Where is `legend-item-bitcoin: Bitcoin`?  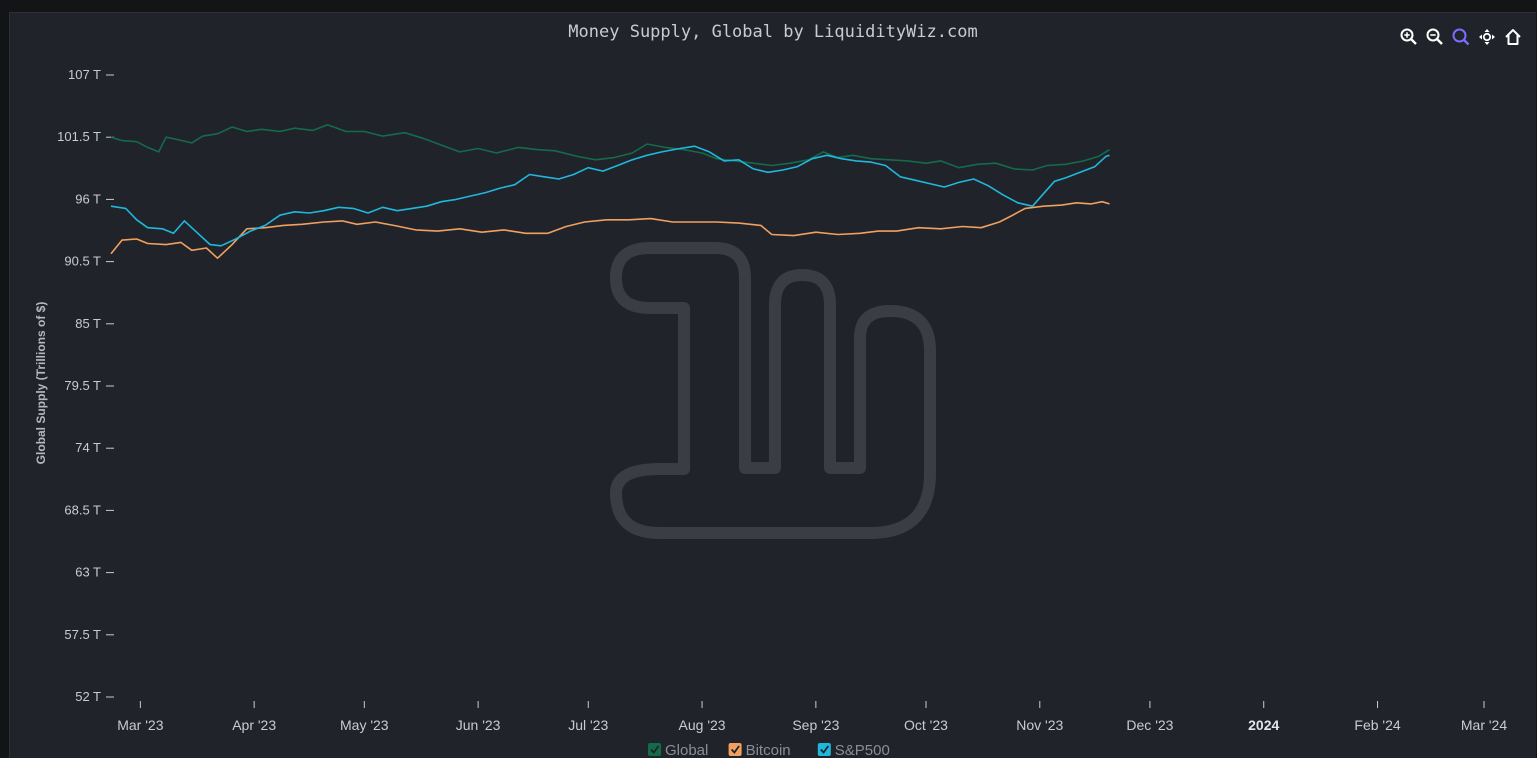
legend-item-bitcoin: Bitcoin is located at coordinates (759, 750).